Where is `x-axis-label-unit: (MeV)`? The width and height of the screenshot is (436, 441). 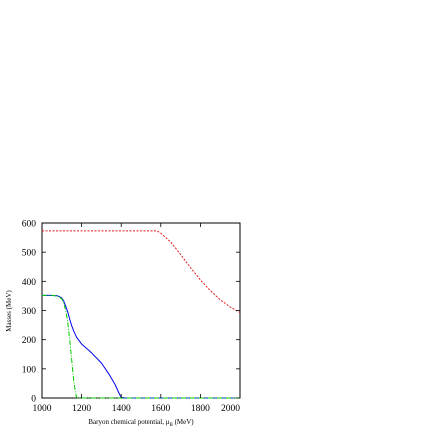
x-axis-label-unit: (MeV) is located at coordinates (183, 422).